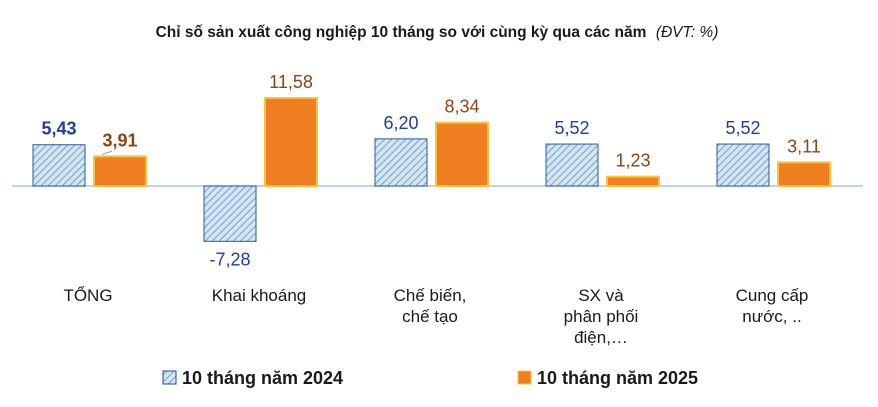 This screenshot has height=407, width=878. Describe the element at coordinates (461, 107) in the screenshot. I see `value-label-s2-2: 8,34` at that location.